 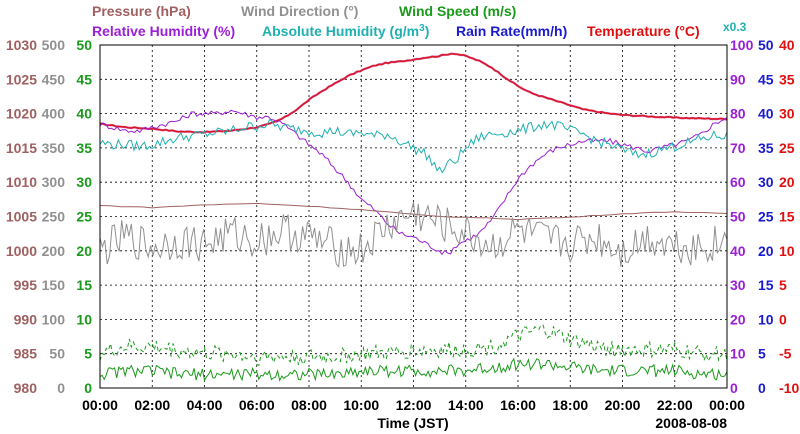 What do you see at coordinates (738, 217) in the screenshot?
I see `rh-tick-label: 50` at bounding box center [738, 217].